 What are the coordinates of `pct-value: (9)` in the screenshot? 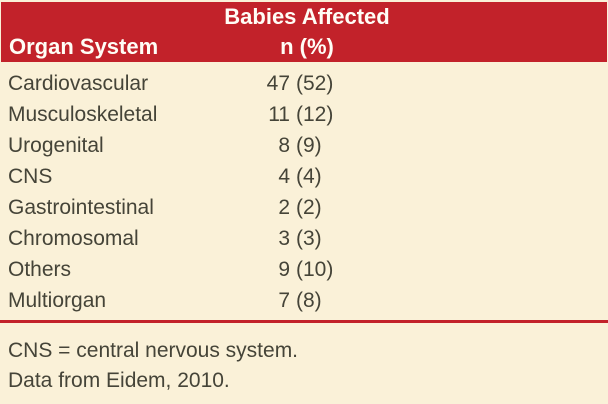 It's located at (309, 145).